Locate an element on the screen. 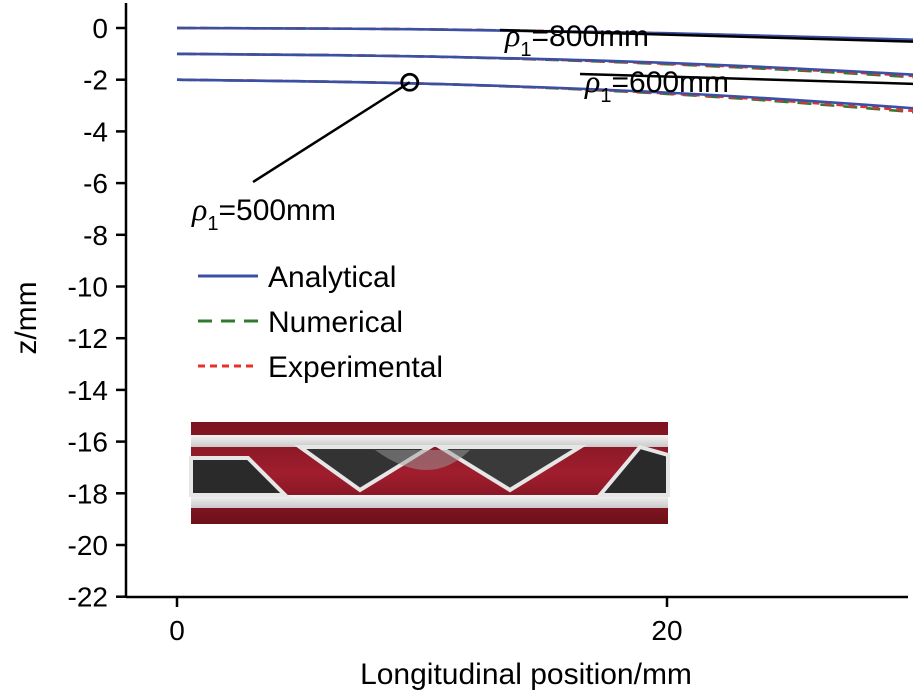 The image size is (913, 700). series-line-analytical-600mm is located at coordinates (544, 64).